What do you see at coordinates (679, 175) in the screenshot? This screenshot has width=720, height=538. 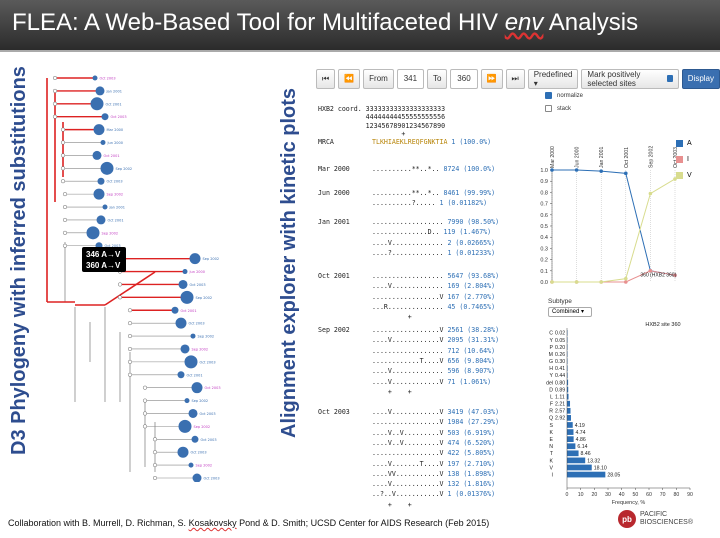 I see `legend-swatch` at bounding box center [679, 175].